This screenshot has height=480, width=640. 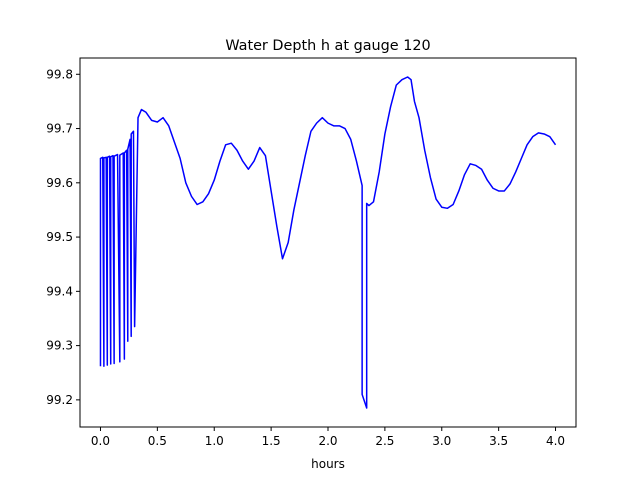 I want to click on y-axis: 99.2 99.3 99.4 99.5 99.6 99.7 99.8, so click(x=63, y=237).